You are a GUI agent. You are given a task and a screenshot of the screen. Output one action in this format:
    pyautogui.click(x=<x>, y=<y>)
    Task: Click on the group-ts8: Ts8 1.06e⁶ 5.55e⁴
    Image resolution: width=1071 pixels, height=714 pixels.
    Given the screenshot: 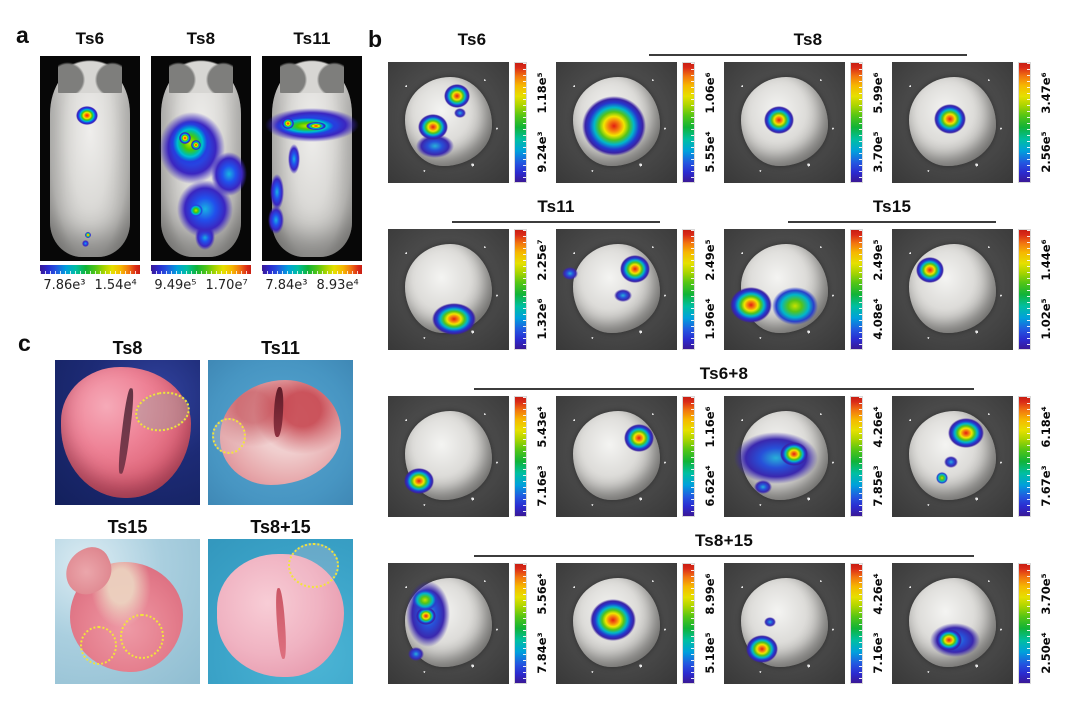 What is the action you would take?
    pyautogui.click(x=808, y=105)
    